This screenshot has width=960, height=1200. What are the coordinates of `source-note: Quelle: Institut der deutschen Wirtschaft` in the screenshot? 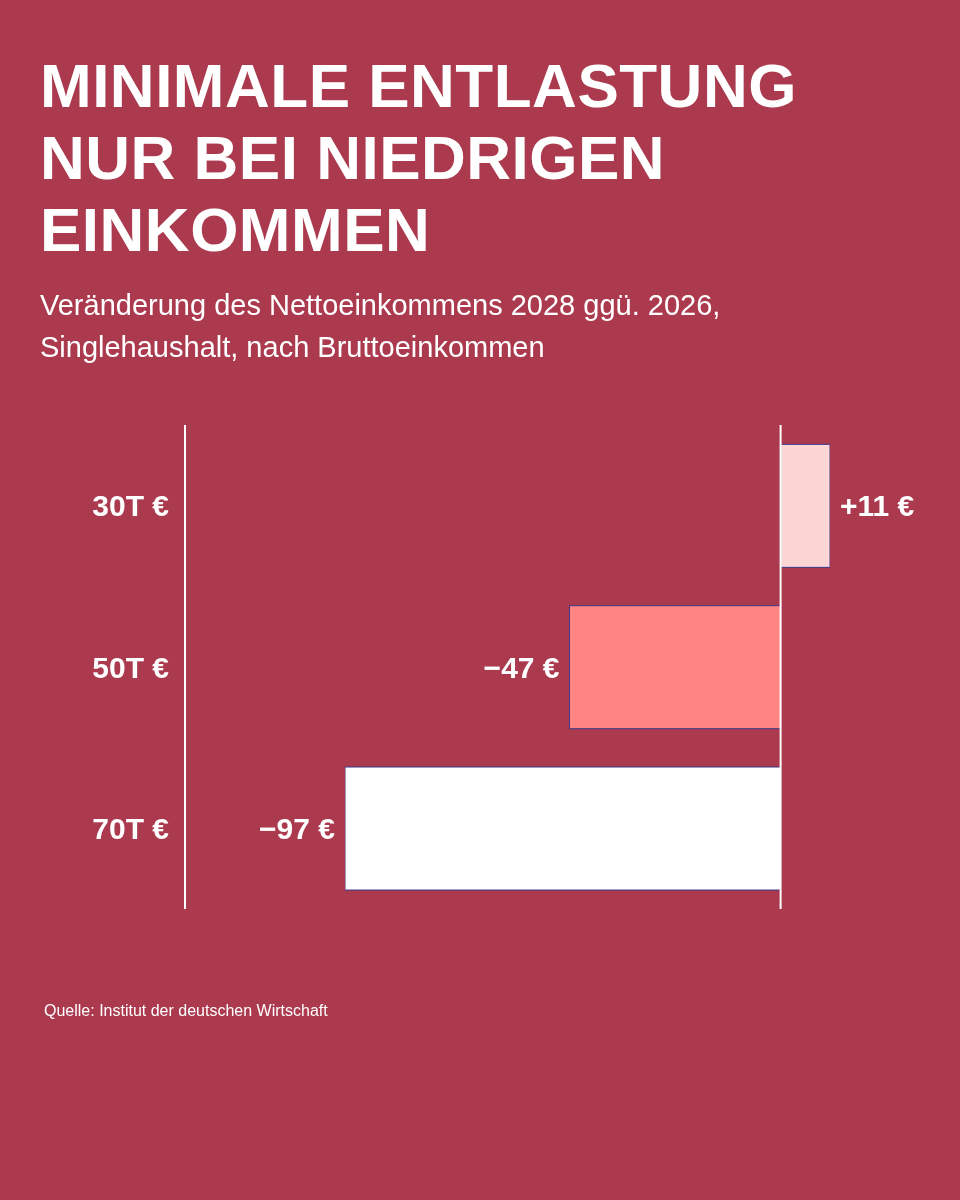 It's located at (186, 1011).